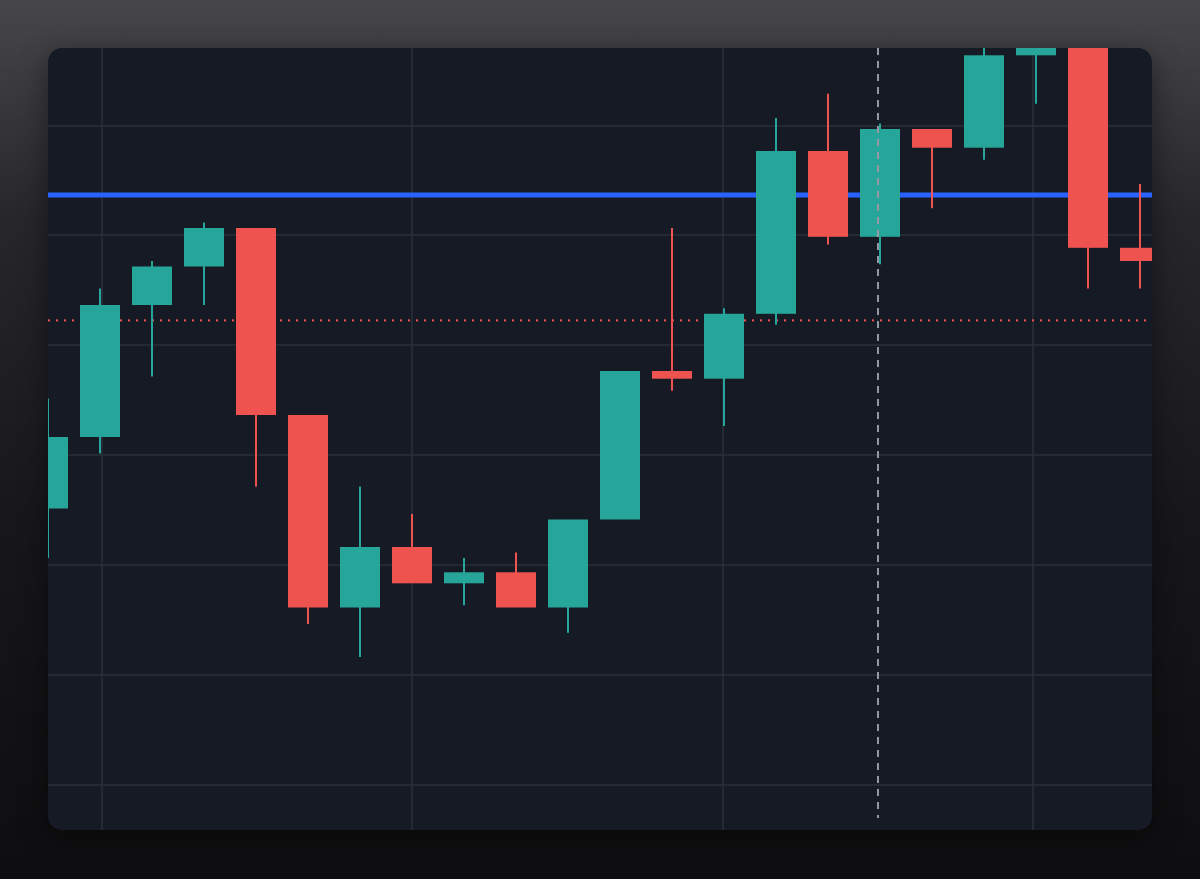 The width and height of the screenshot is (1200, 879). Describe the element at coordinates (152, 285) in the screenshot. I see `candle-2-body` at that location.